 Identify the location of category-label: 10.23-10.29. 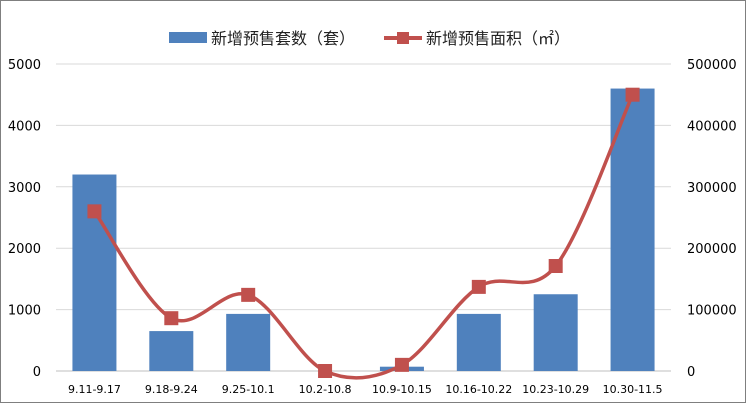
(555, 389).